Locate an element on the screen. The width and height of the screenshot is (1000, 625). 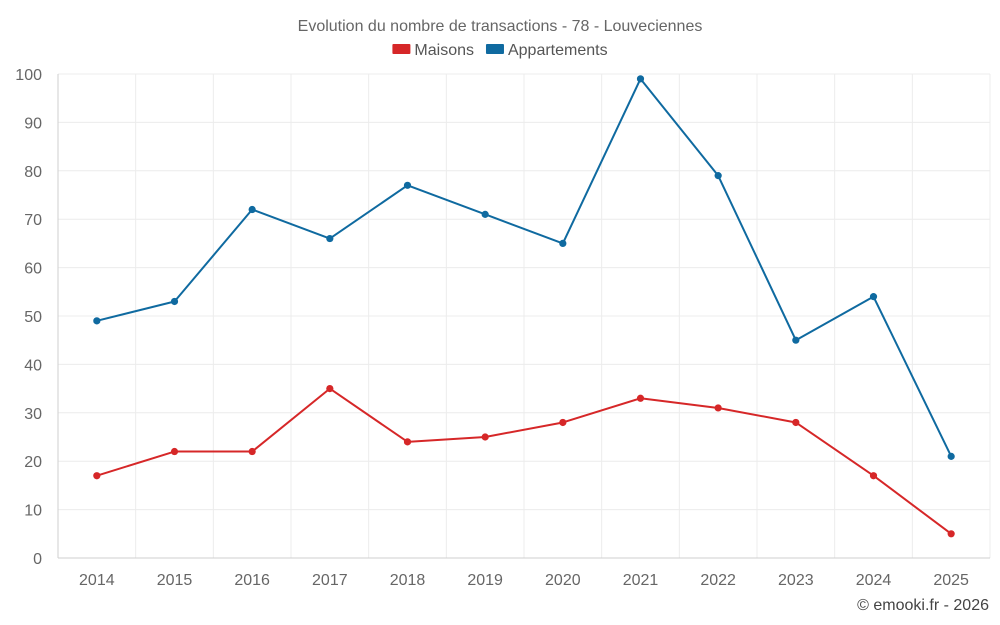
y-tick-label: 70 is located at coordinates (33, 220).